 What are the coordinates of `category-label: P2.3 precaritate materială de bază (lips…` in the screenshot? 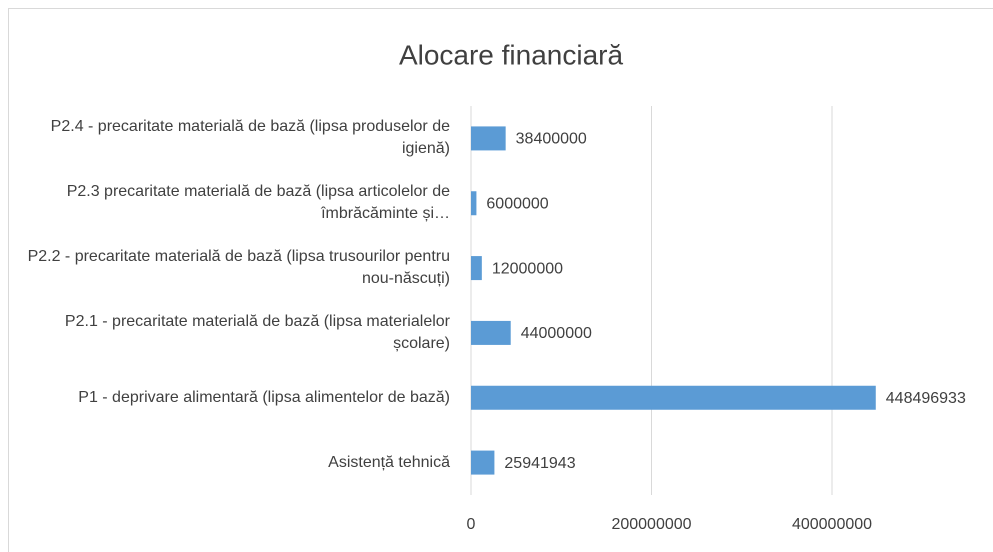 It's located at (258, 203).